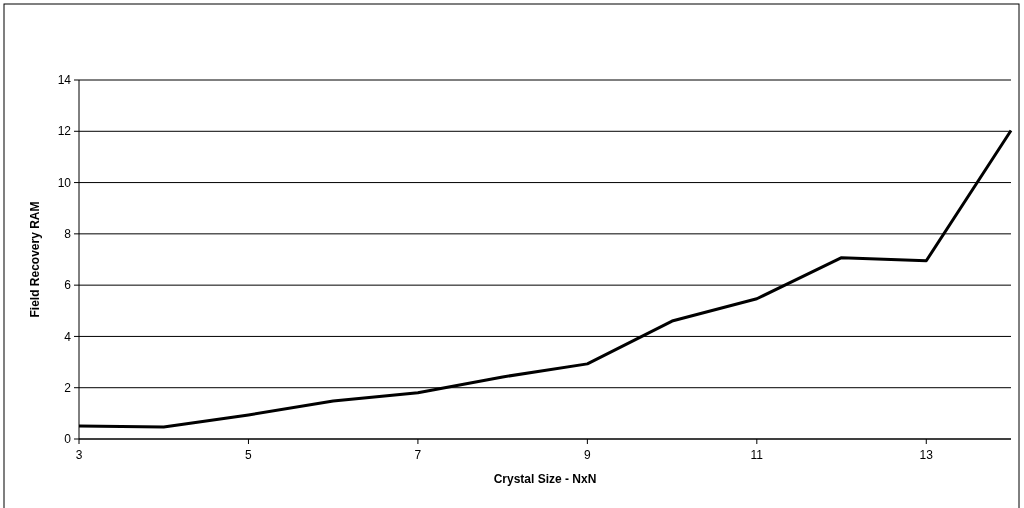 This screenshot has height=508, width=1024. I want to click on y-tick-label: 8, so click(68, 234).